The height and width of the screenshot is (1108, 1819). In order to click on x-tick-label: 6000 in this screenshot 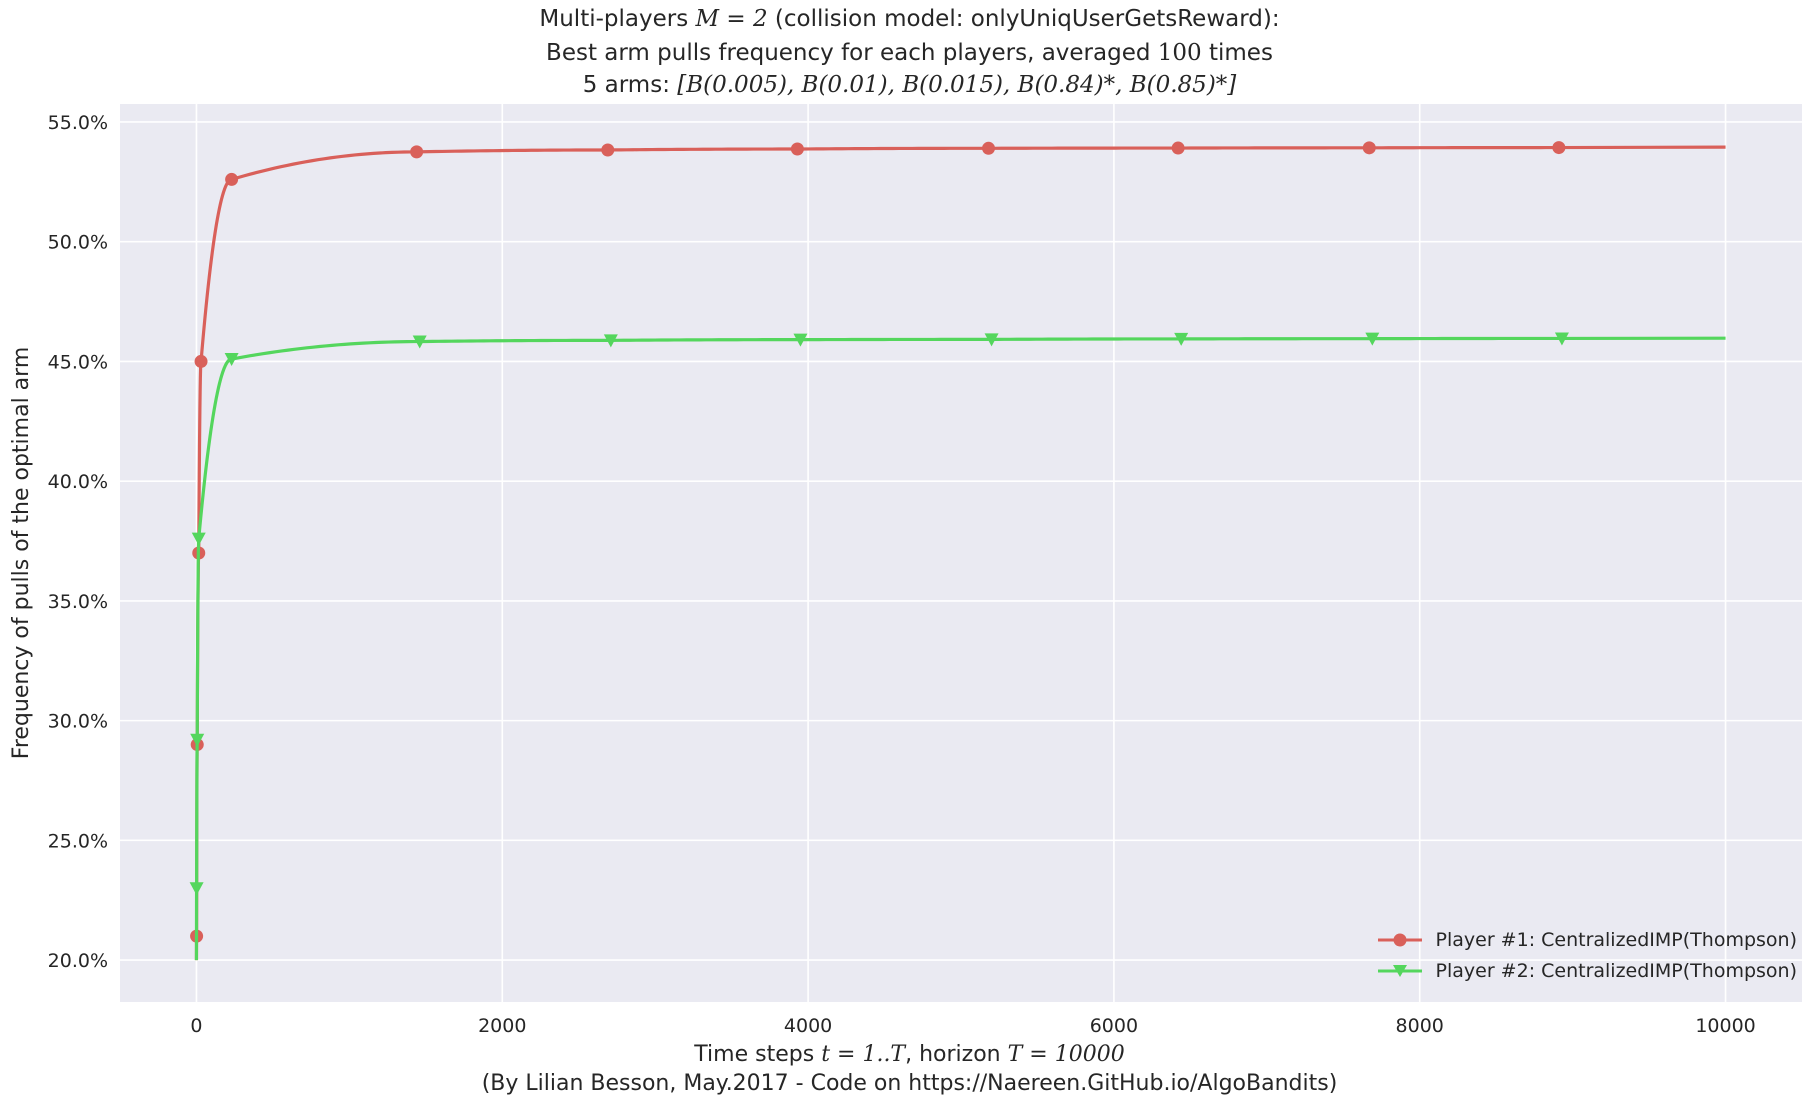, I will do `click(1114, 1026)`.